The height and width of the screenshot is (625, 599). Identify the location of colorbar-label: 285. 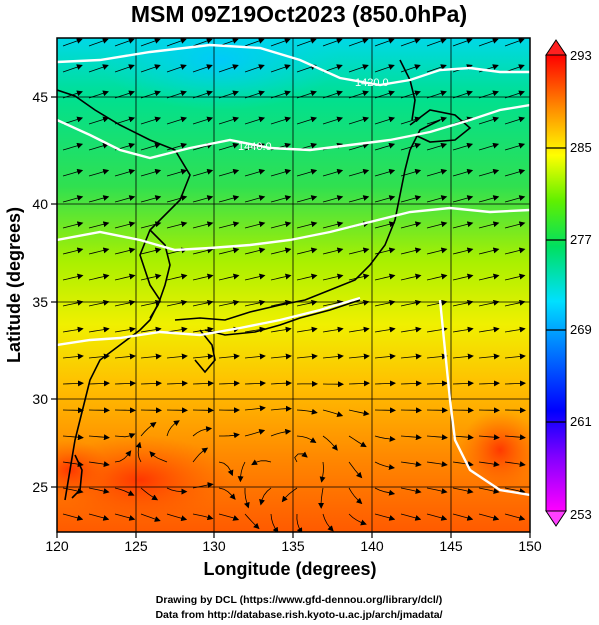
(581, 147).